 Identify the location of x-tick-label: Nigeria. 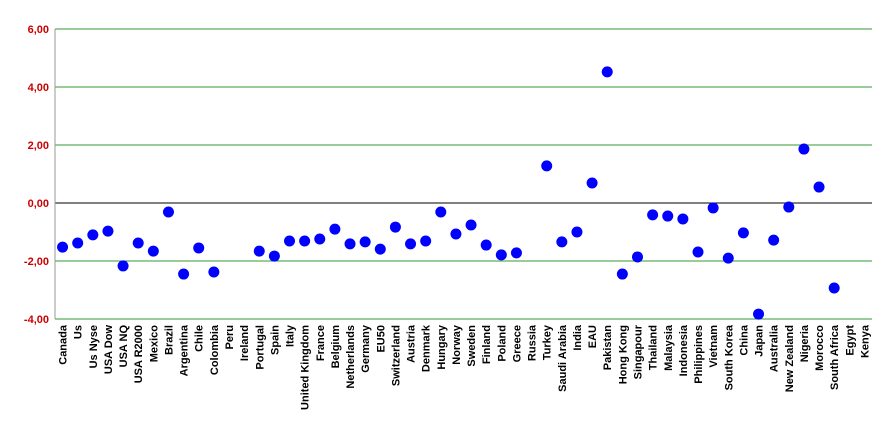
(805, 343).